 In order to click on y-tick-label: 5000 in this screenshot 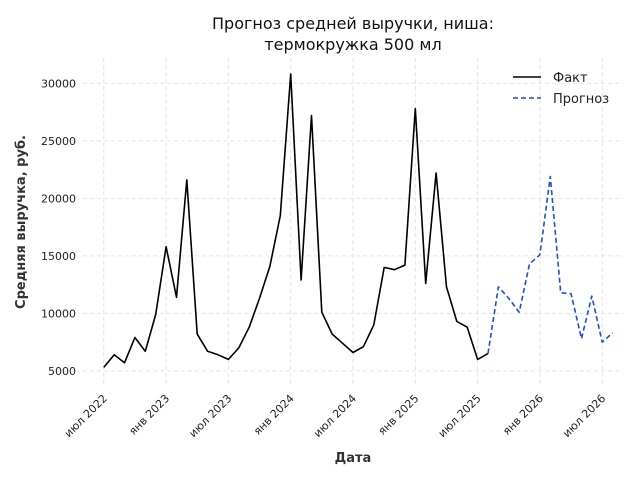, I will do `click(62, 371)`.